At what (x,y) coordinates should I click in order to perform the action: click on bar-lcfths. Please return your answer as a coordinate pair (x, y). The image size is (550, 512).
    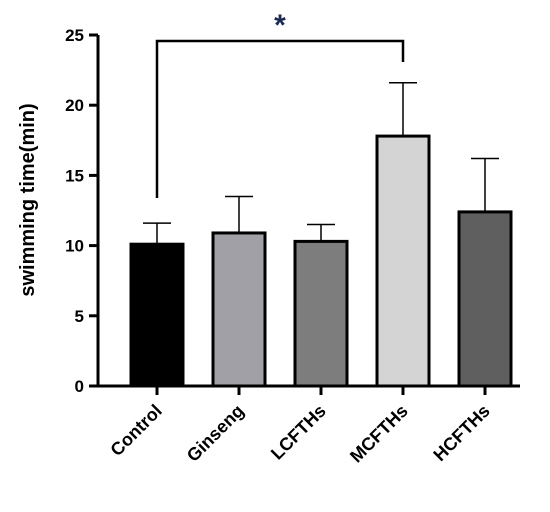
    Looking at the image, I should click on (321, 313).